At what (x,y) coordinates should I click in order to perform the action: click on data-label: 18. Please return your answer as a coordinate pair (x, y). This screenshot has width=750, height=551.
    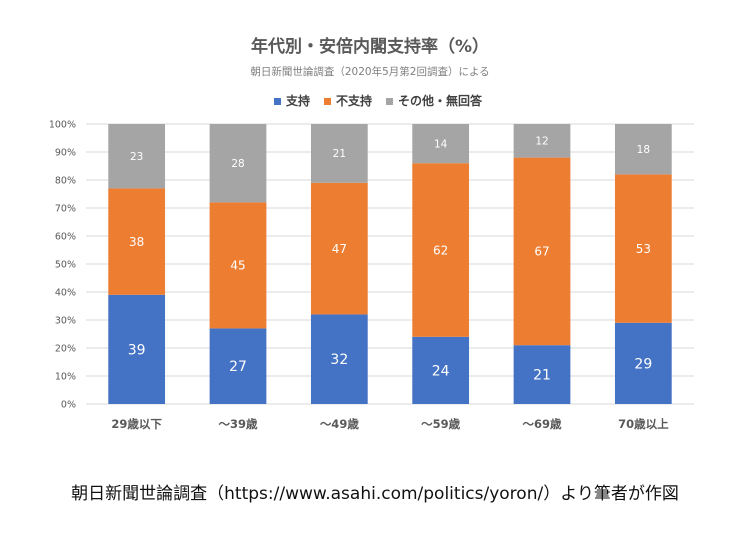
    Looking at the image, I should click on (643, 150).